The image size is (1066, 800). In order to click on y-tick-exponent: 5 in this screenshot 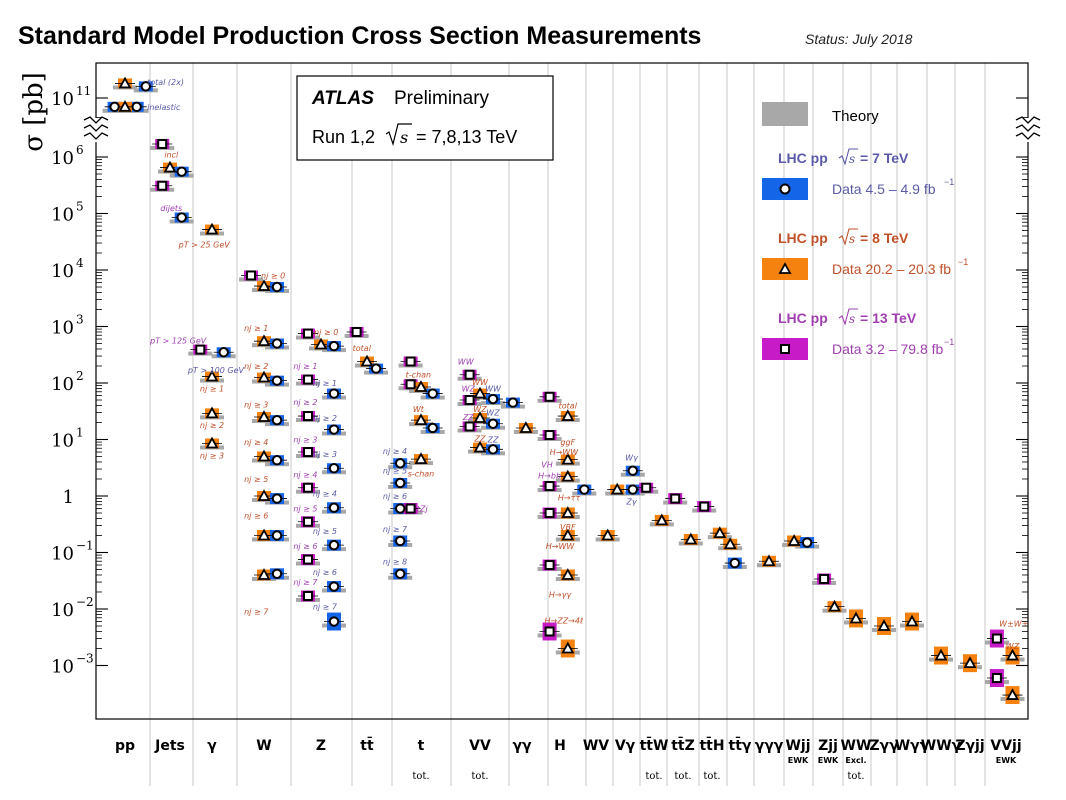, I will do `click(80, 207)`.